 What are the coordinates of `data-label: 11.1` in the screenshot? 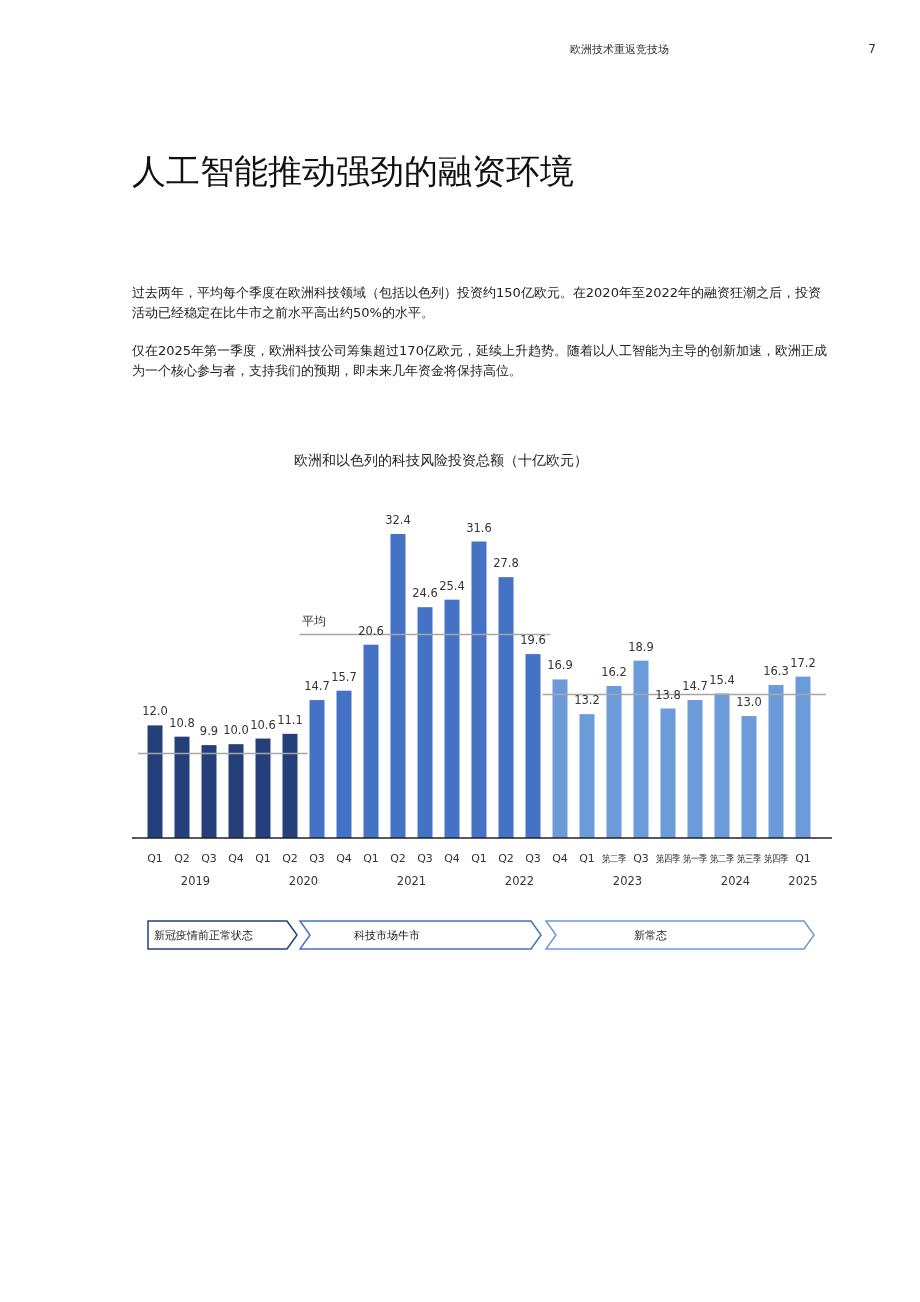 It's located at (290, 719).